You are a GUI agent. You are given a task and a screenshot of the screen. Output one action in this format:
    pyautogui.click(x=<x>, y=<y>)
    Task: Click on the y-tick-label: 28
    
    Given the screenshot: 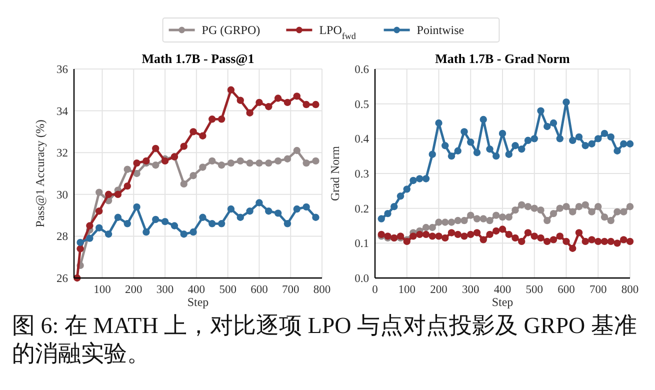 What is the action you would take?
    pyautogui.click(x=62, y=237)
    